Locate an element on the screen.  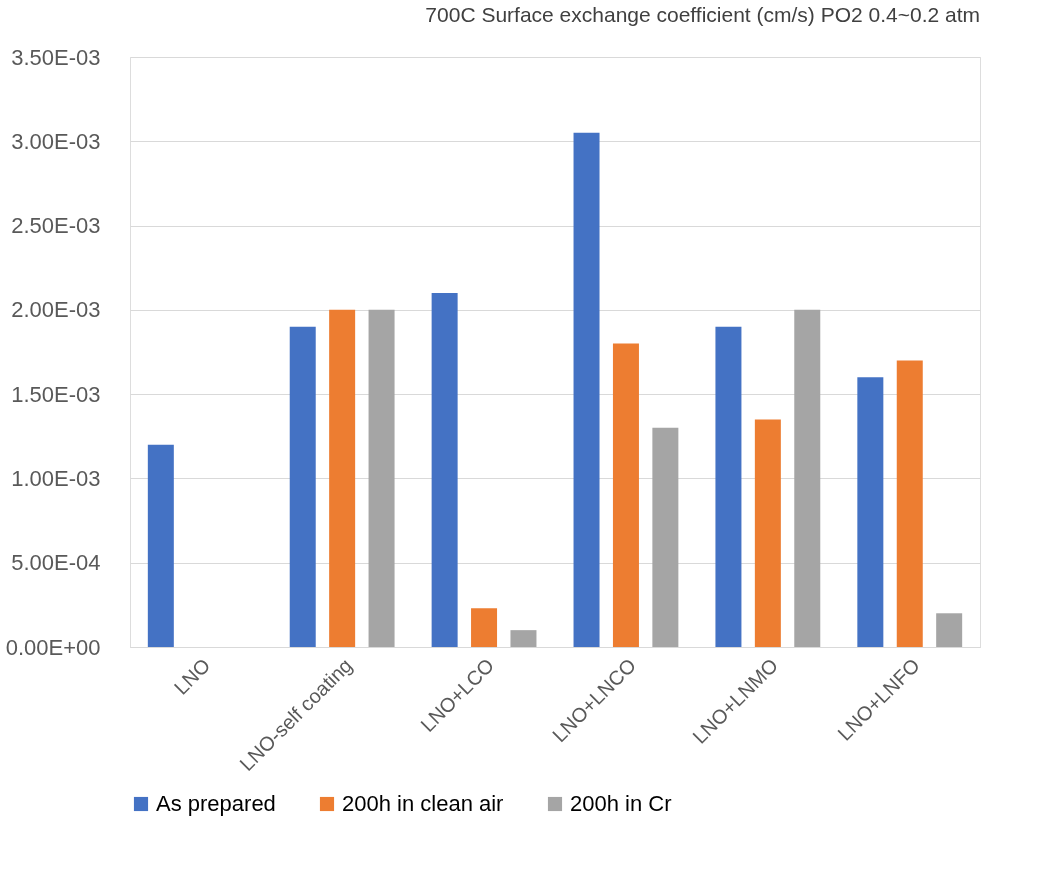
y-tick-label: 3.50E-03 is located at coordinates (56, 57).